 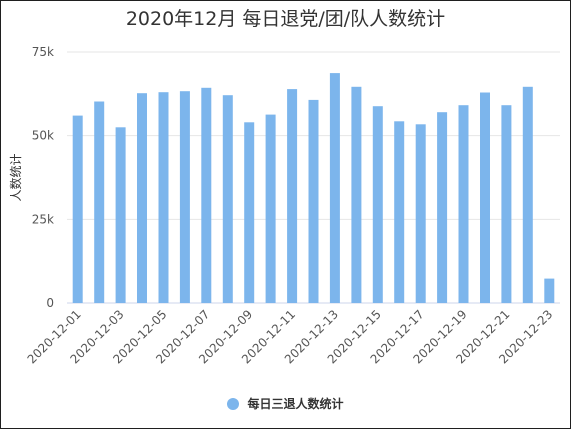 I want to click on y-axis-label: 人数统计, so click(x=15, y=177).